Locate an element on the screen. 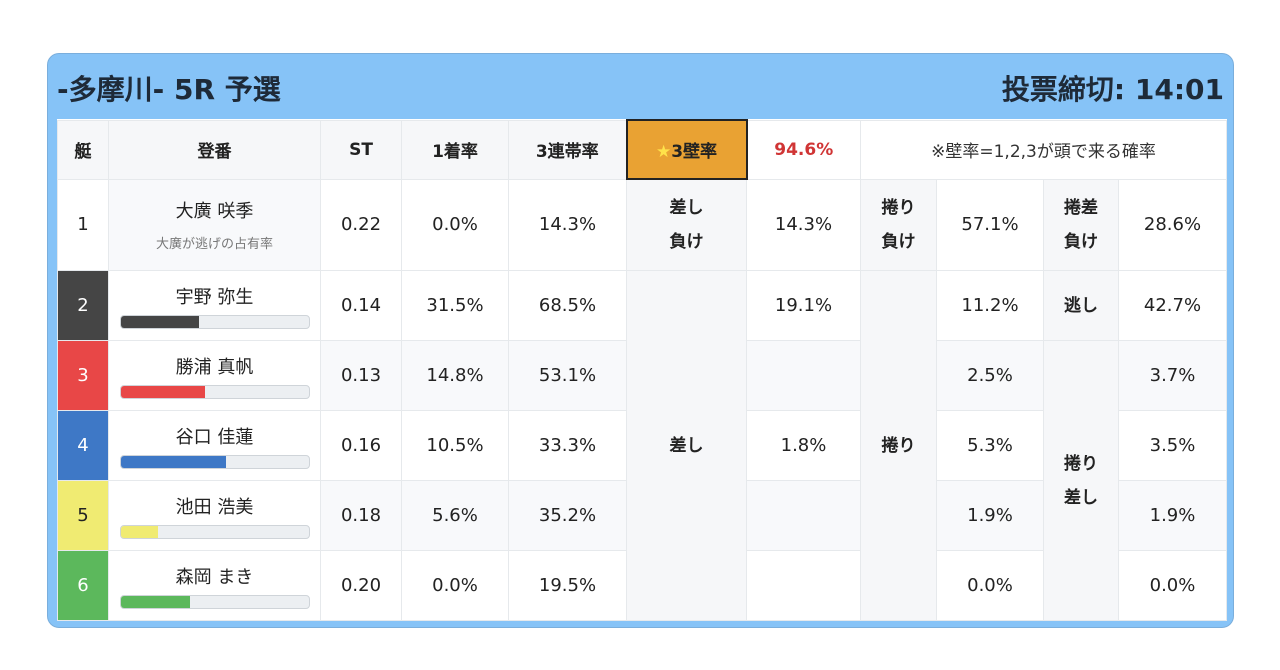 The width and height of the screenshot is (1280, 670). racer-name: 谷口 佳蓮 is located at coordinates (214, 437).